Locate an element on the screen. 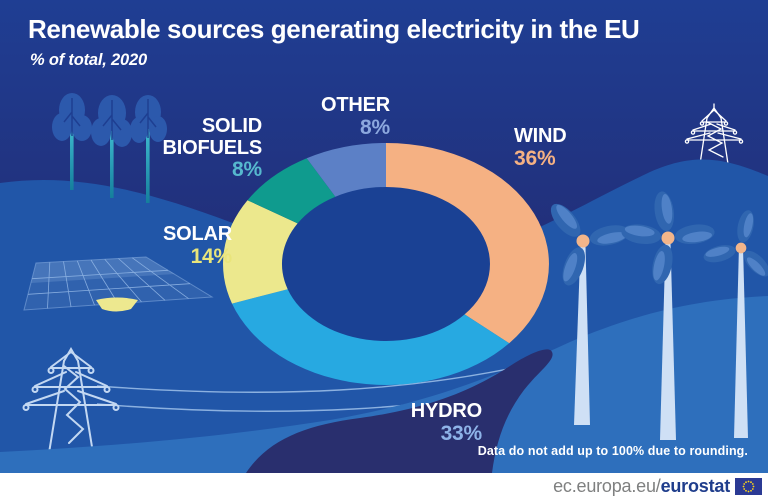 This screenshot has height=500, width=768. page-subtitle: % of total, 2020 is located at coordinates (88, 60).